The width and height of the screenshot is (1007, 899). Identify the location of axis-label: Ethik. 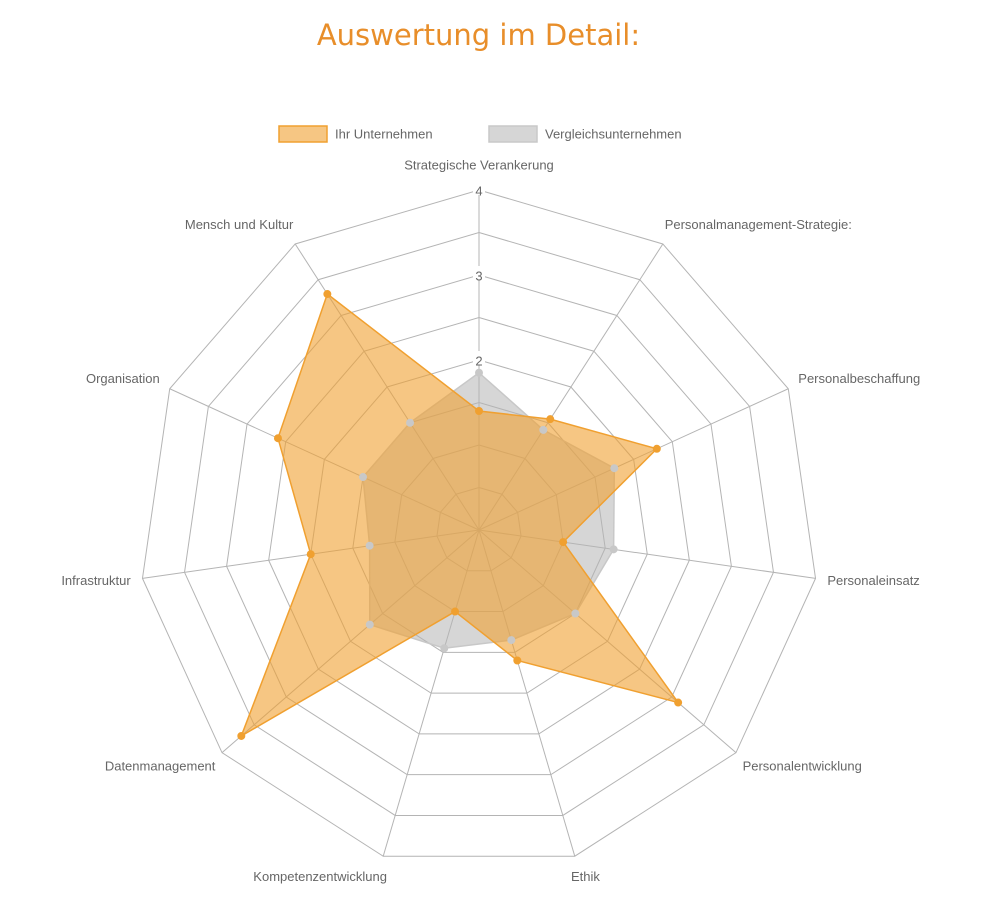
(585, 876).